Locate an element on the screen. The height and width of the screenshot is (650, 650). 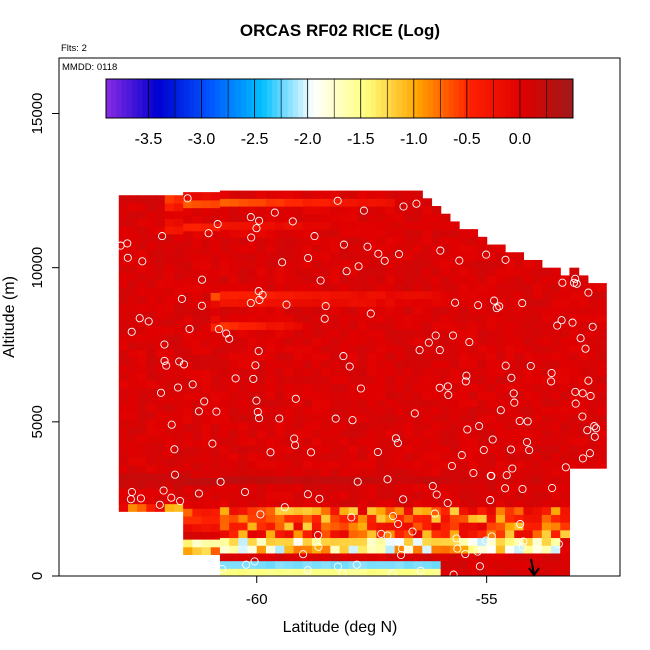
heatmap-cell-2092 is located at coordinates (528, 395).